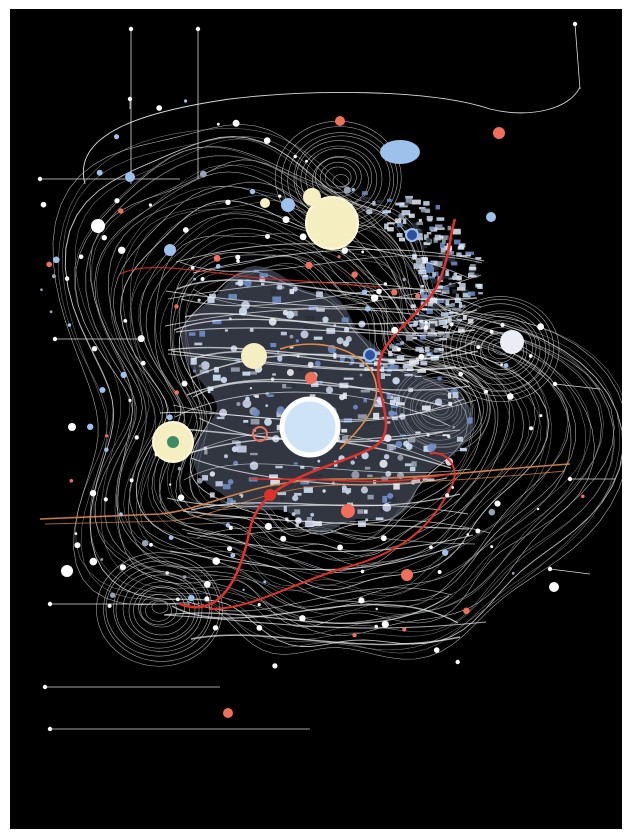  I want to click on red-path, so click(250, 277).